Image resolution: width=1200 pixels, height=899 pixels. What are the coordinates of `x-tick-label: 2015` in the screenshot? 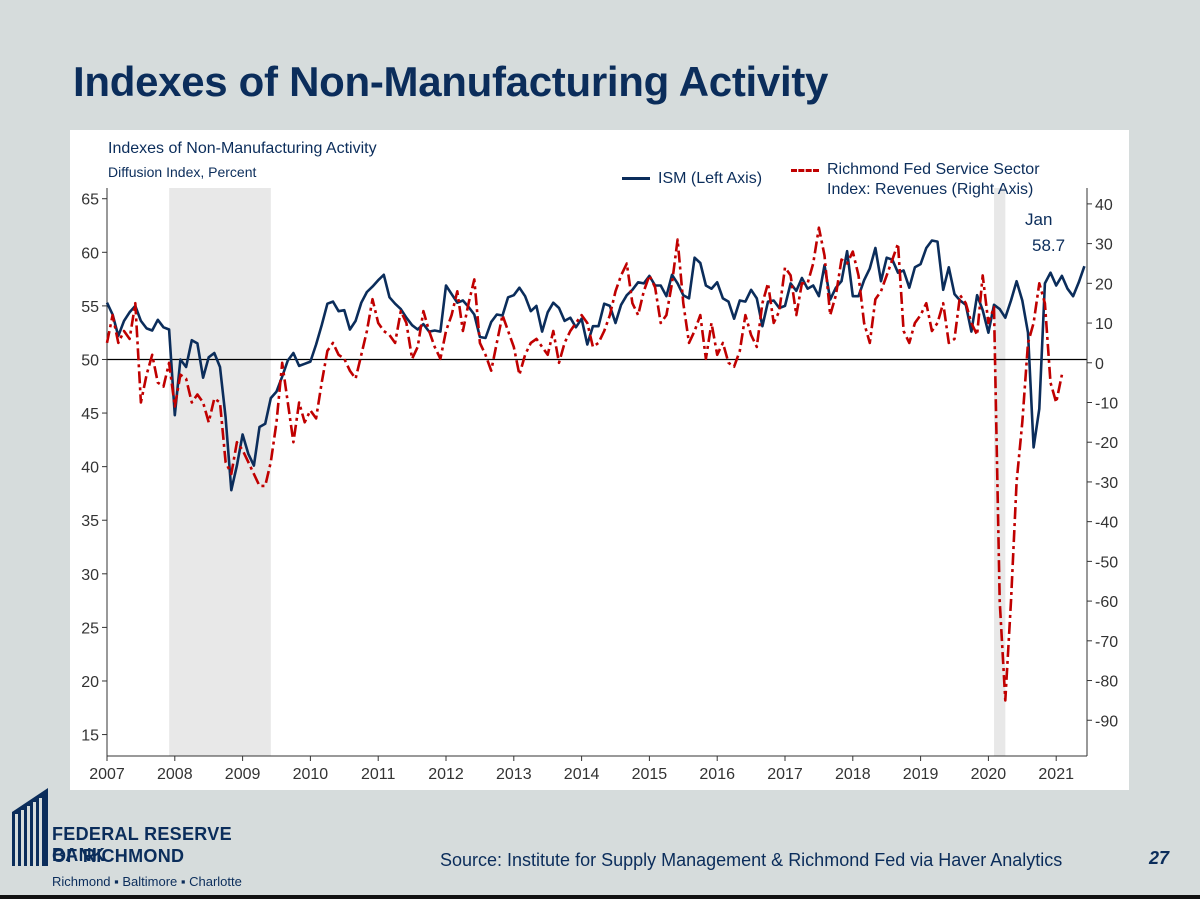 It's located at (650, 774).